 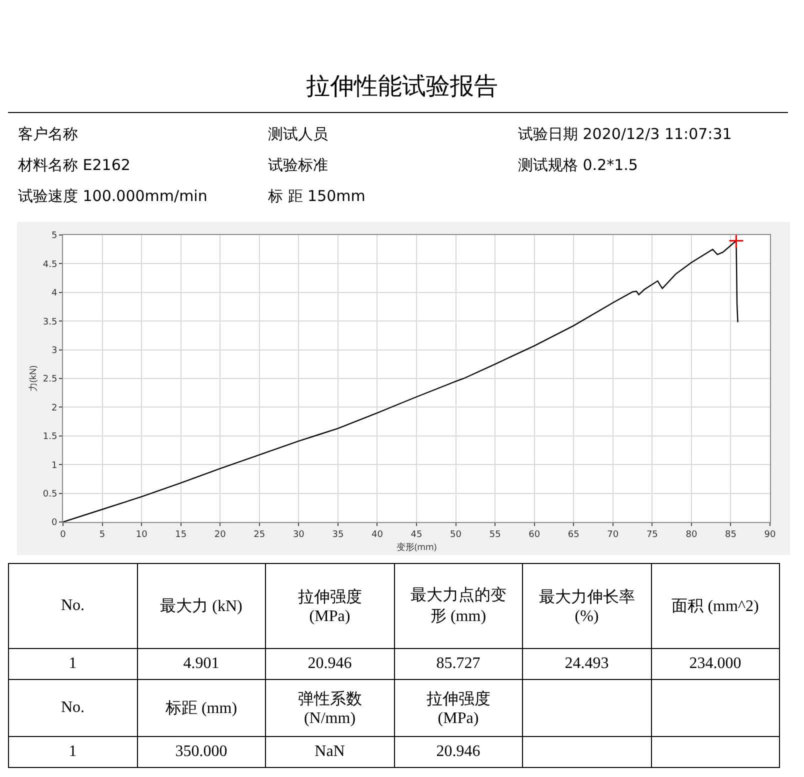 I want to click on text: 标距 (mm), so click(x=201, y=708).